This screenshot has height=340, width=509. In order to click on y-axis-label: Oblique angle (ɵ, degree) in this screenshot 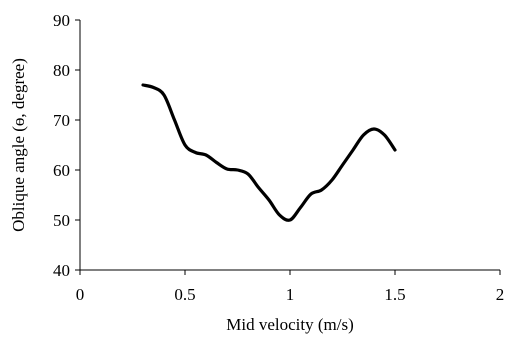, I will do `click(18, 145)`.